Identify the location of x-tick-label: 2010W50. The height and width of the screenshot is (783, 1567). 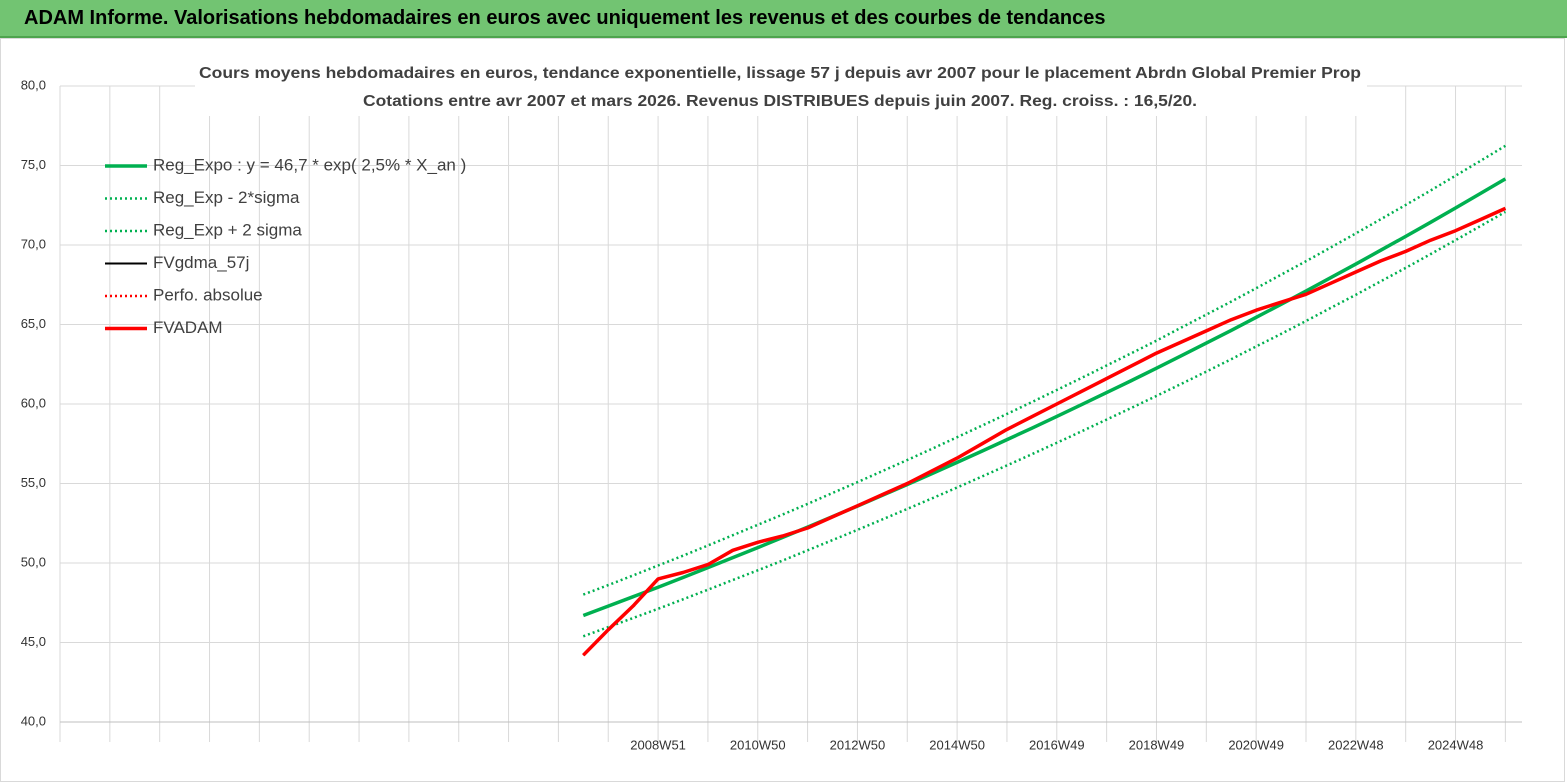
(758, 744).